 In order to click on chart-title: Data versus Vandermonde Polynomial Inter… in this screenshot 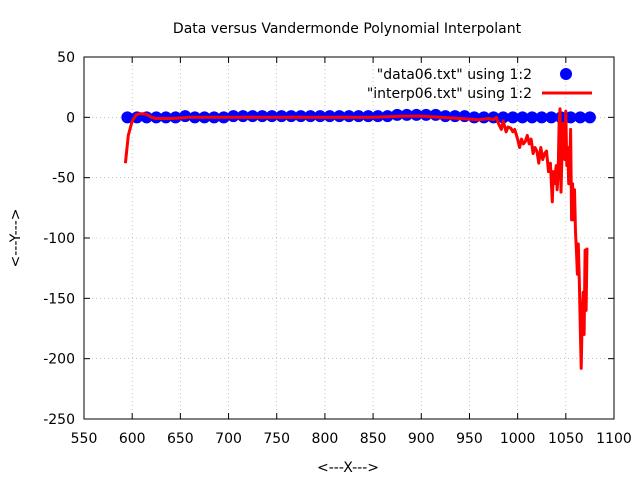, I will do `click(347, 29)`.